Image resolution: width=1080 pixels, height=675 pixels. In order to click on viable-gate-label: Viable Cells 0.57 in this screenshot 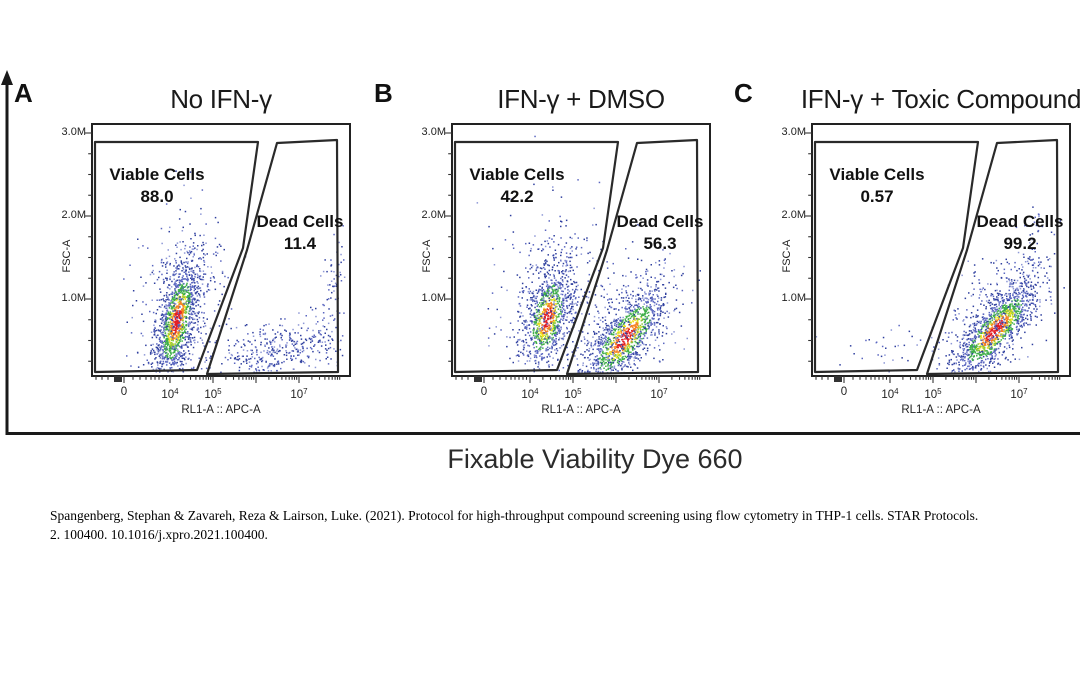, I will do `click(877, 186)`.